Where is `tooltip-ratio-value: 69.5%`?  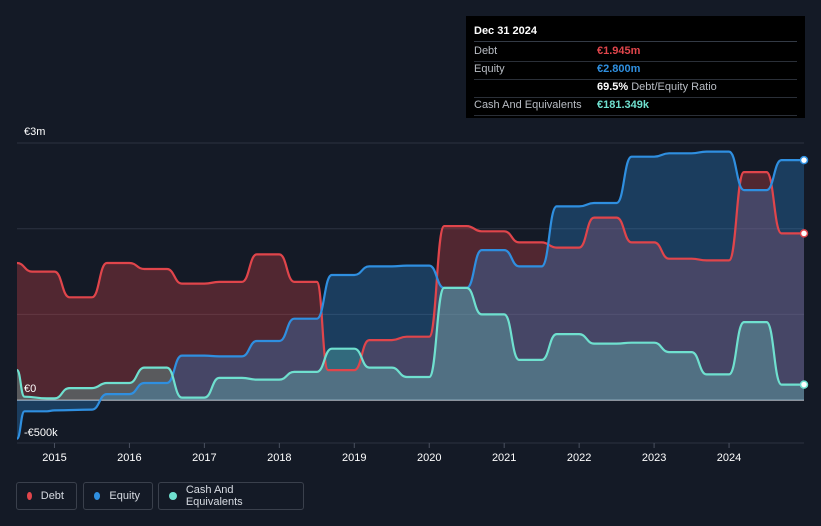 tooltip-ratio-value: 69.5% is located at coordinates (613, 87).